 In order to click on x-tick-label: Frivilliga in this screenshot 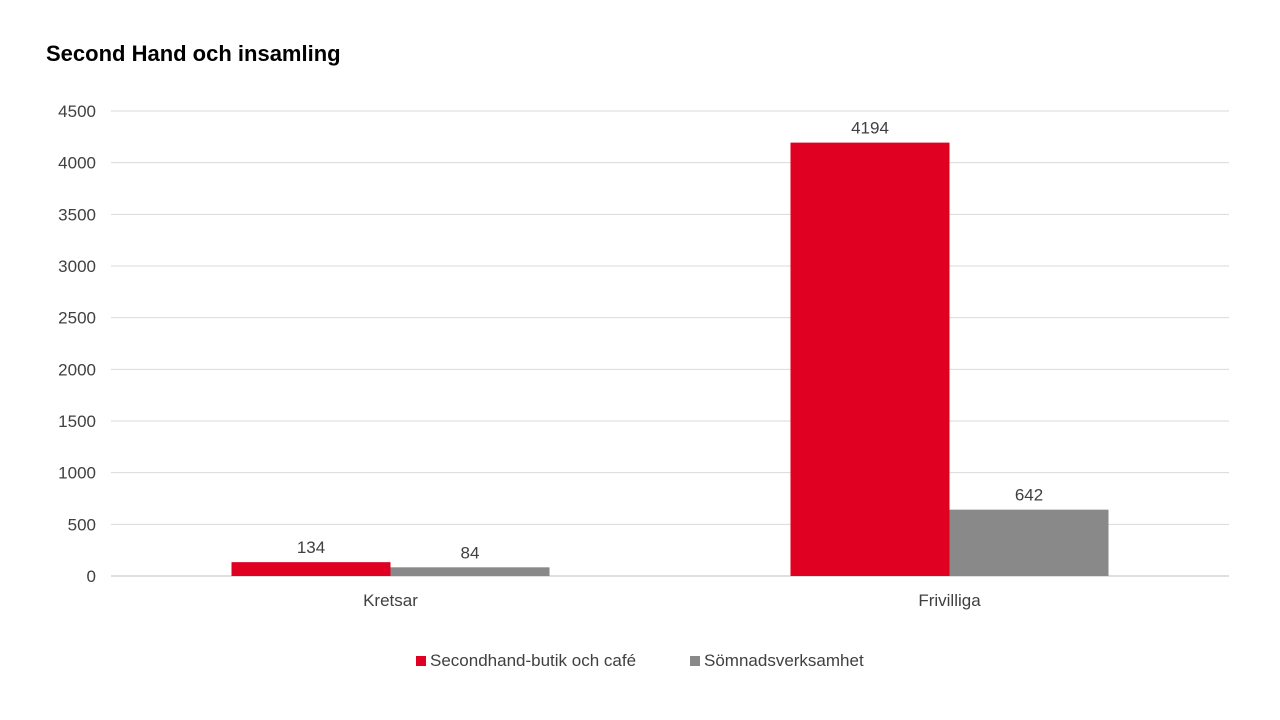, I will do `click(949, 600)`.